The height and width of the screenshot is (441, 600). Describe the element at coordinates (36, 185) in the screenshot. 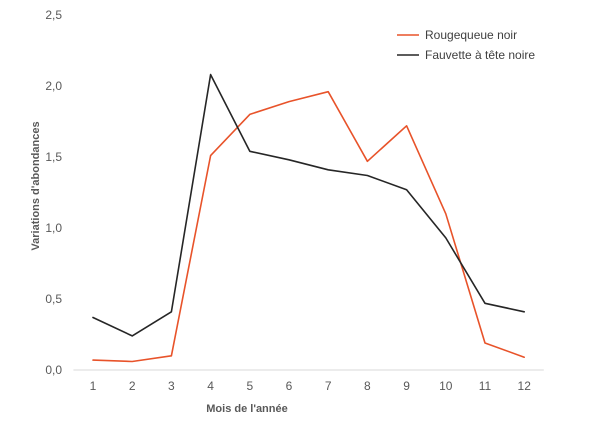

I see `y-axis-title: Variations d'abondances` at that location.